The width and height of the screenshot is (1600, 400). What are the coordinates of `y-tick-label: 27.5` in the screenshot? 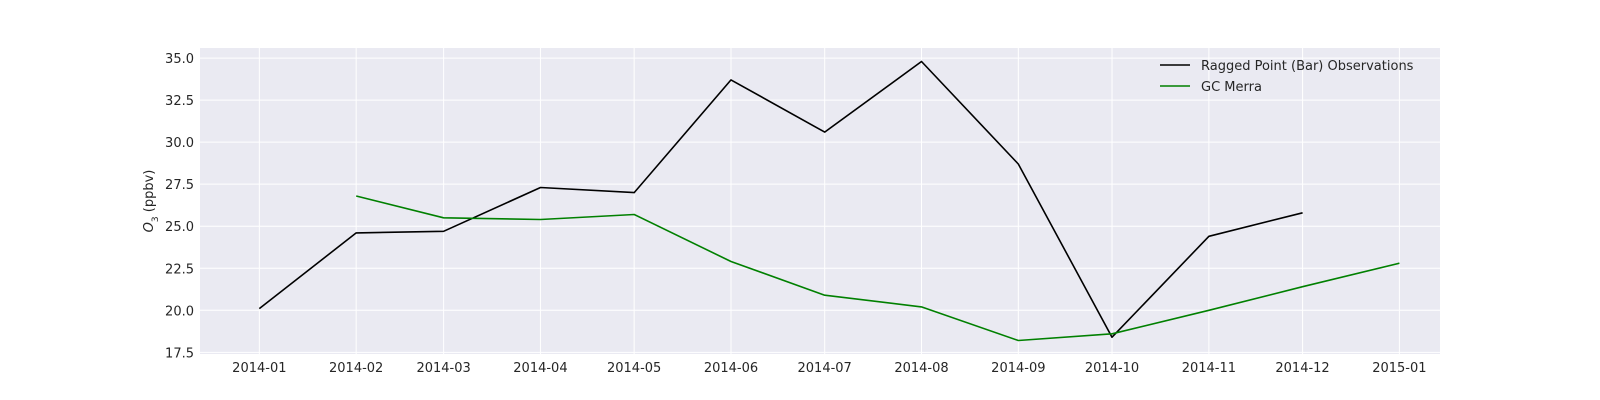 It's located at (179, 185).